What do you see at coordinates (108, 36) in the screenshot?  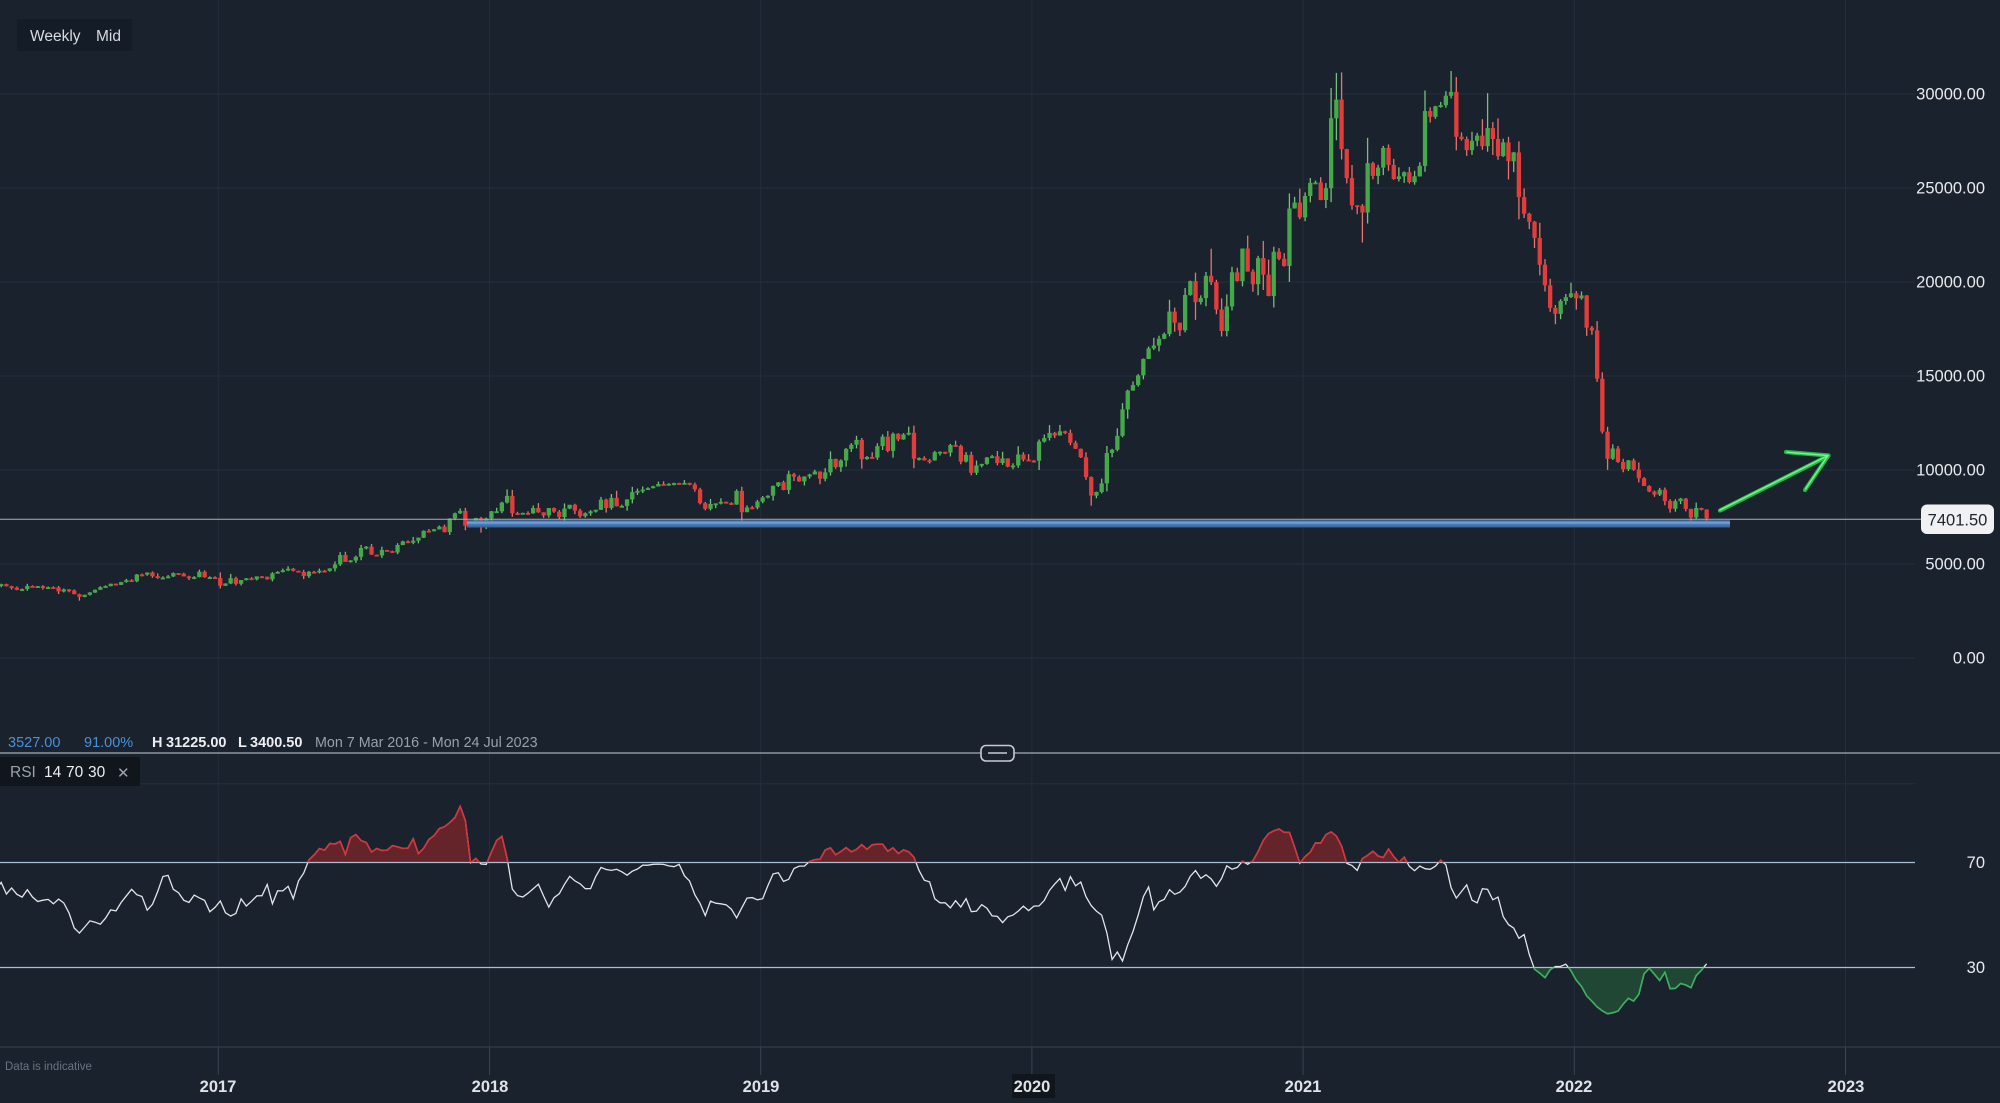 I see `svg-text: Mid` at bounding box center [108, 36].